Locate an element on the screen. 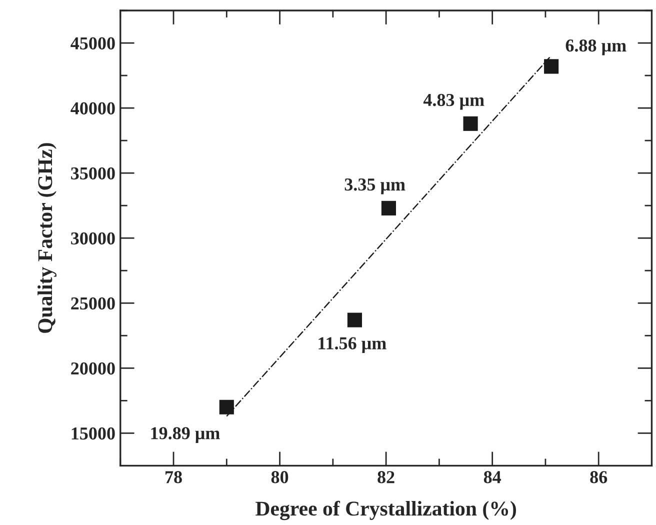 The height and width of the screenshot is (525, 656). x-tick-label: 86 is located at coordinates (599, 477).